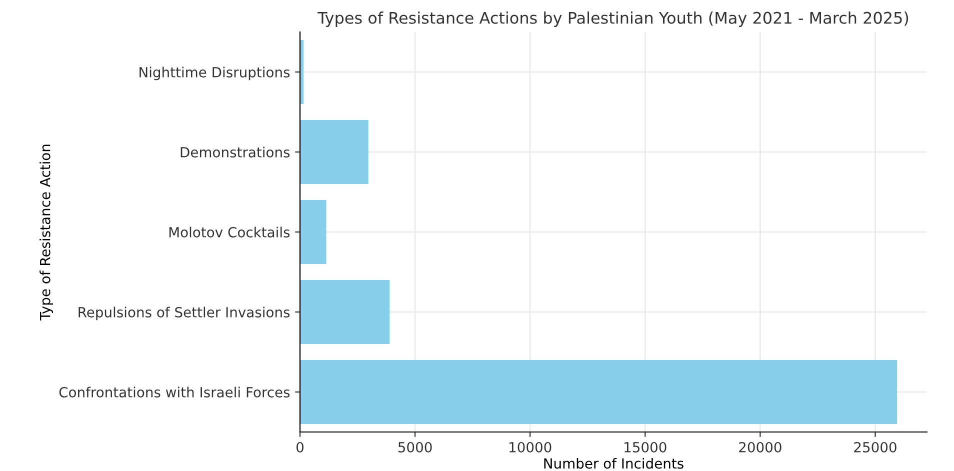 The image size is (954, 471). What do you see at coordinates (531, 447) in the screenshot?
I see `x-tick-label: 10000` at bounding box center [531, 447].